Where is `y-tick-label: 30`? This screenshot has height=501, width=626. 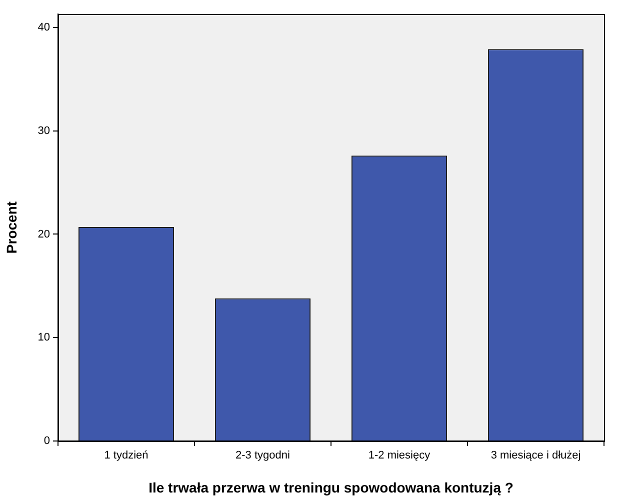
y-tick-label: 30 is located at coordinates (44, 130).